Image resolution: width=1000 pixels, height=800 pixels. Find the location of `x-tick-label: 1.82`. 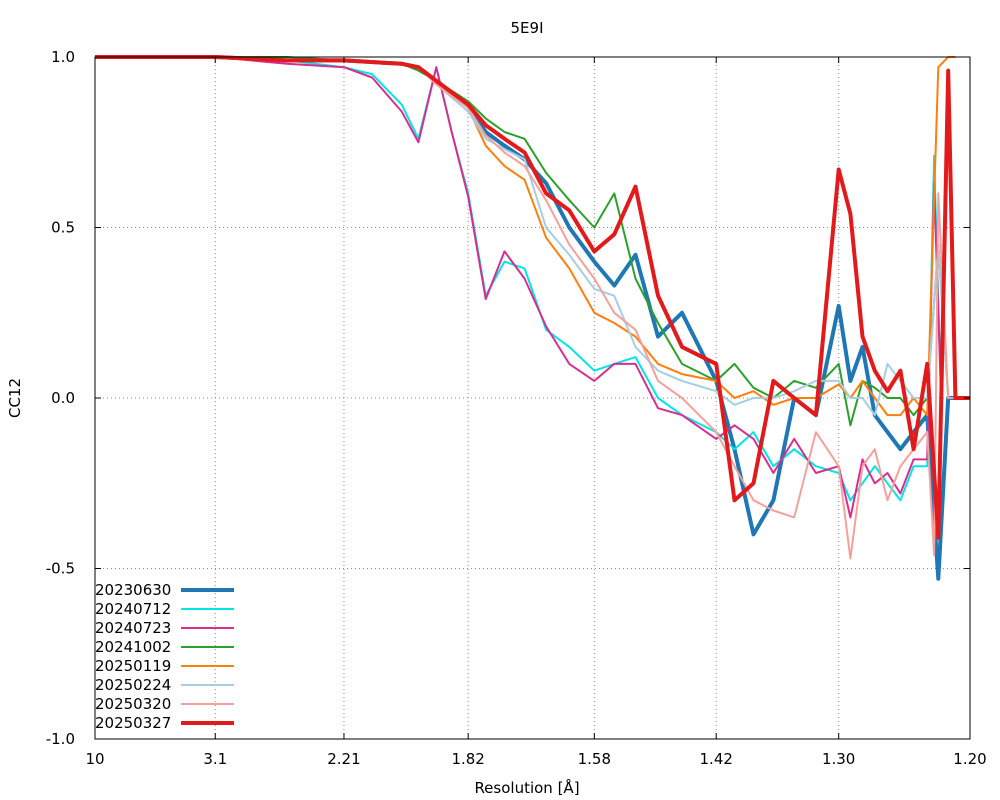

x-tick-label: 1.82 is located at coordinates (467, 759).